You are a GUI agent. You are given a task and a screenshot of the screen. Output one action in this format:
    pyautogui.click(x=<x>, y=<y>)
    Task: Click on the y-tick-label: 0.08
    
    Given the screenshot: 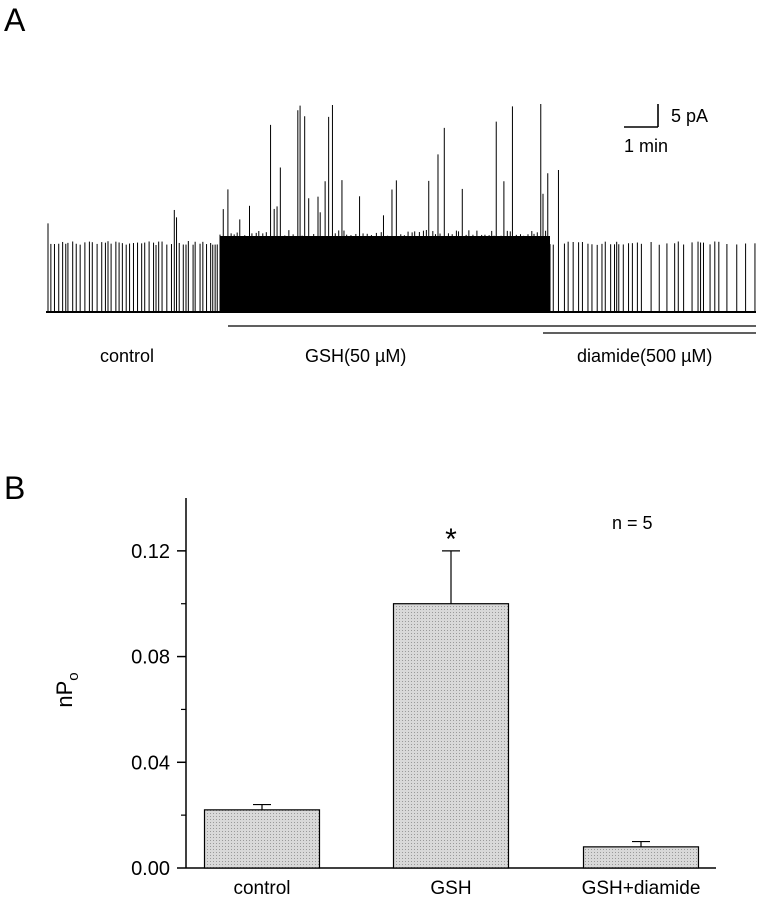 What is the action you would take?
    pyautogui.click(x=150, y=658)
    